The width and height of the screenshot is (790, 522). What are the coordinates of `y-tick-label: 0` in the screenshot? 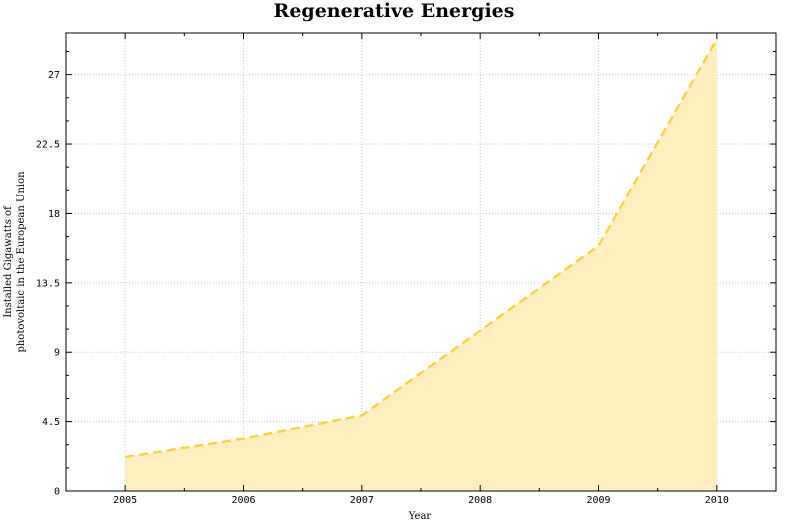 It's located at (57, 492).